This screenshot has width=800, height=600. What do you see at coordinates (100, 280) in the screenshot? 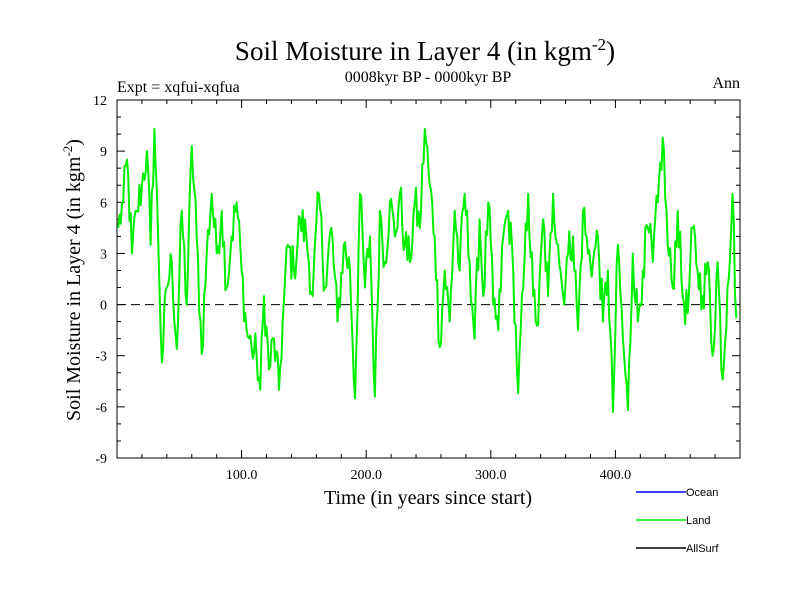
I see `y-tick-labels: -9 -6 -3 0 3 6 9 12` at bounding box center [100, 280].